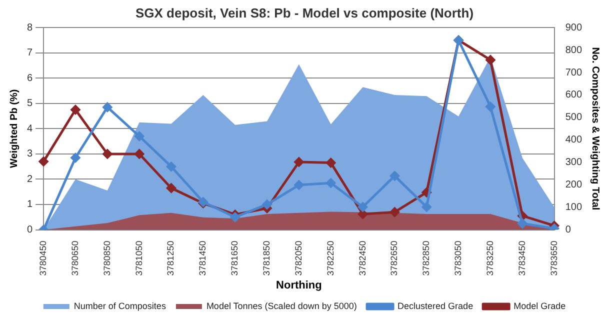 The height and width of the screenshot is (321, 613). I want to click on legend-label: Model Grade, so click(540, 305).